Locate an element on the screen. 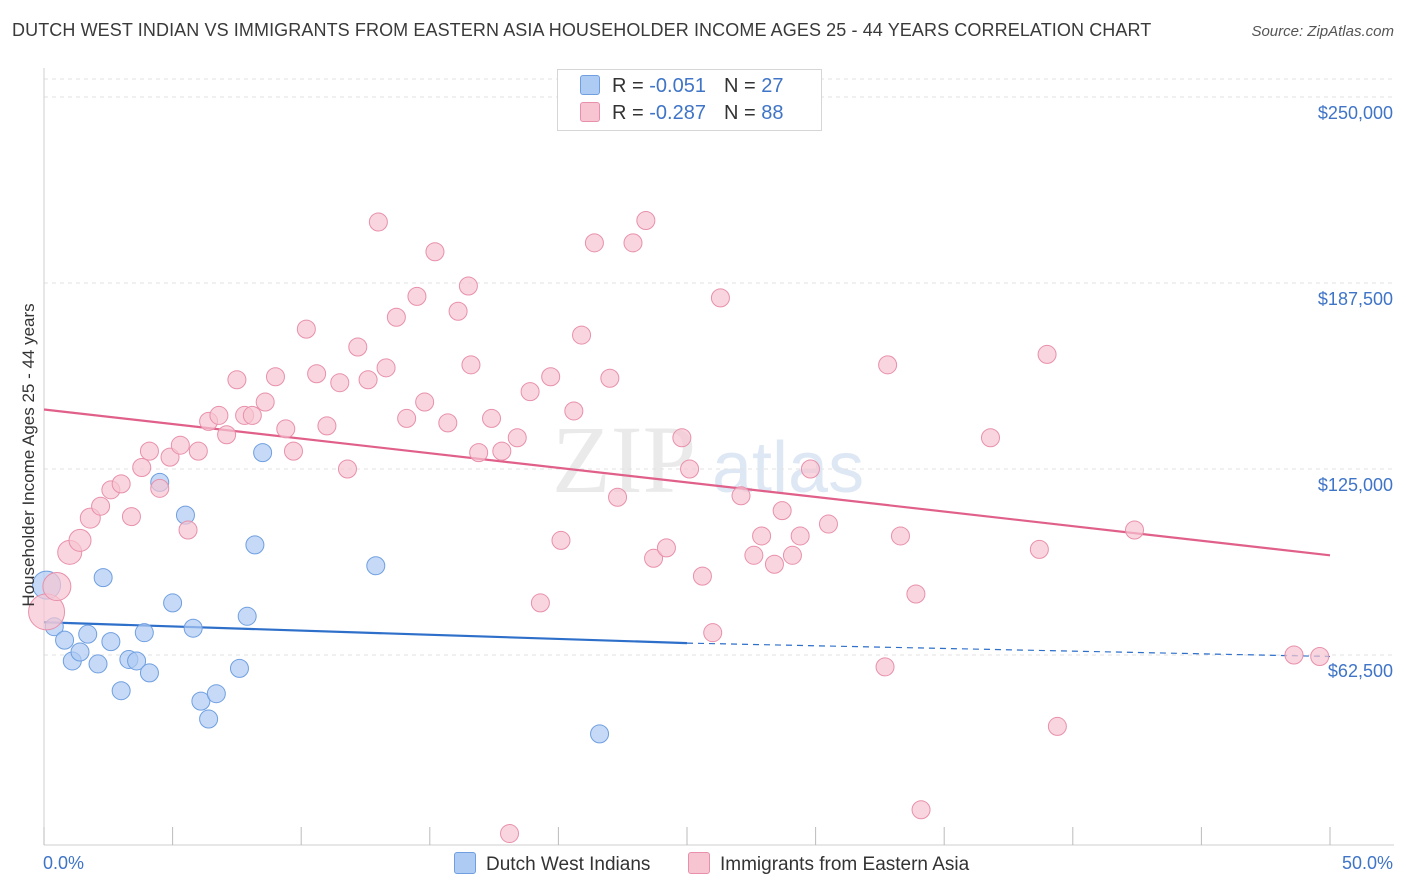  legend-swatch-dutch is located at coordinates (590, 85).